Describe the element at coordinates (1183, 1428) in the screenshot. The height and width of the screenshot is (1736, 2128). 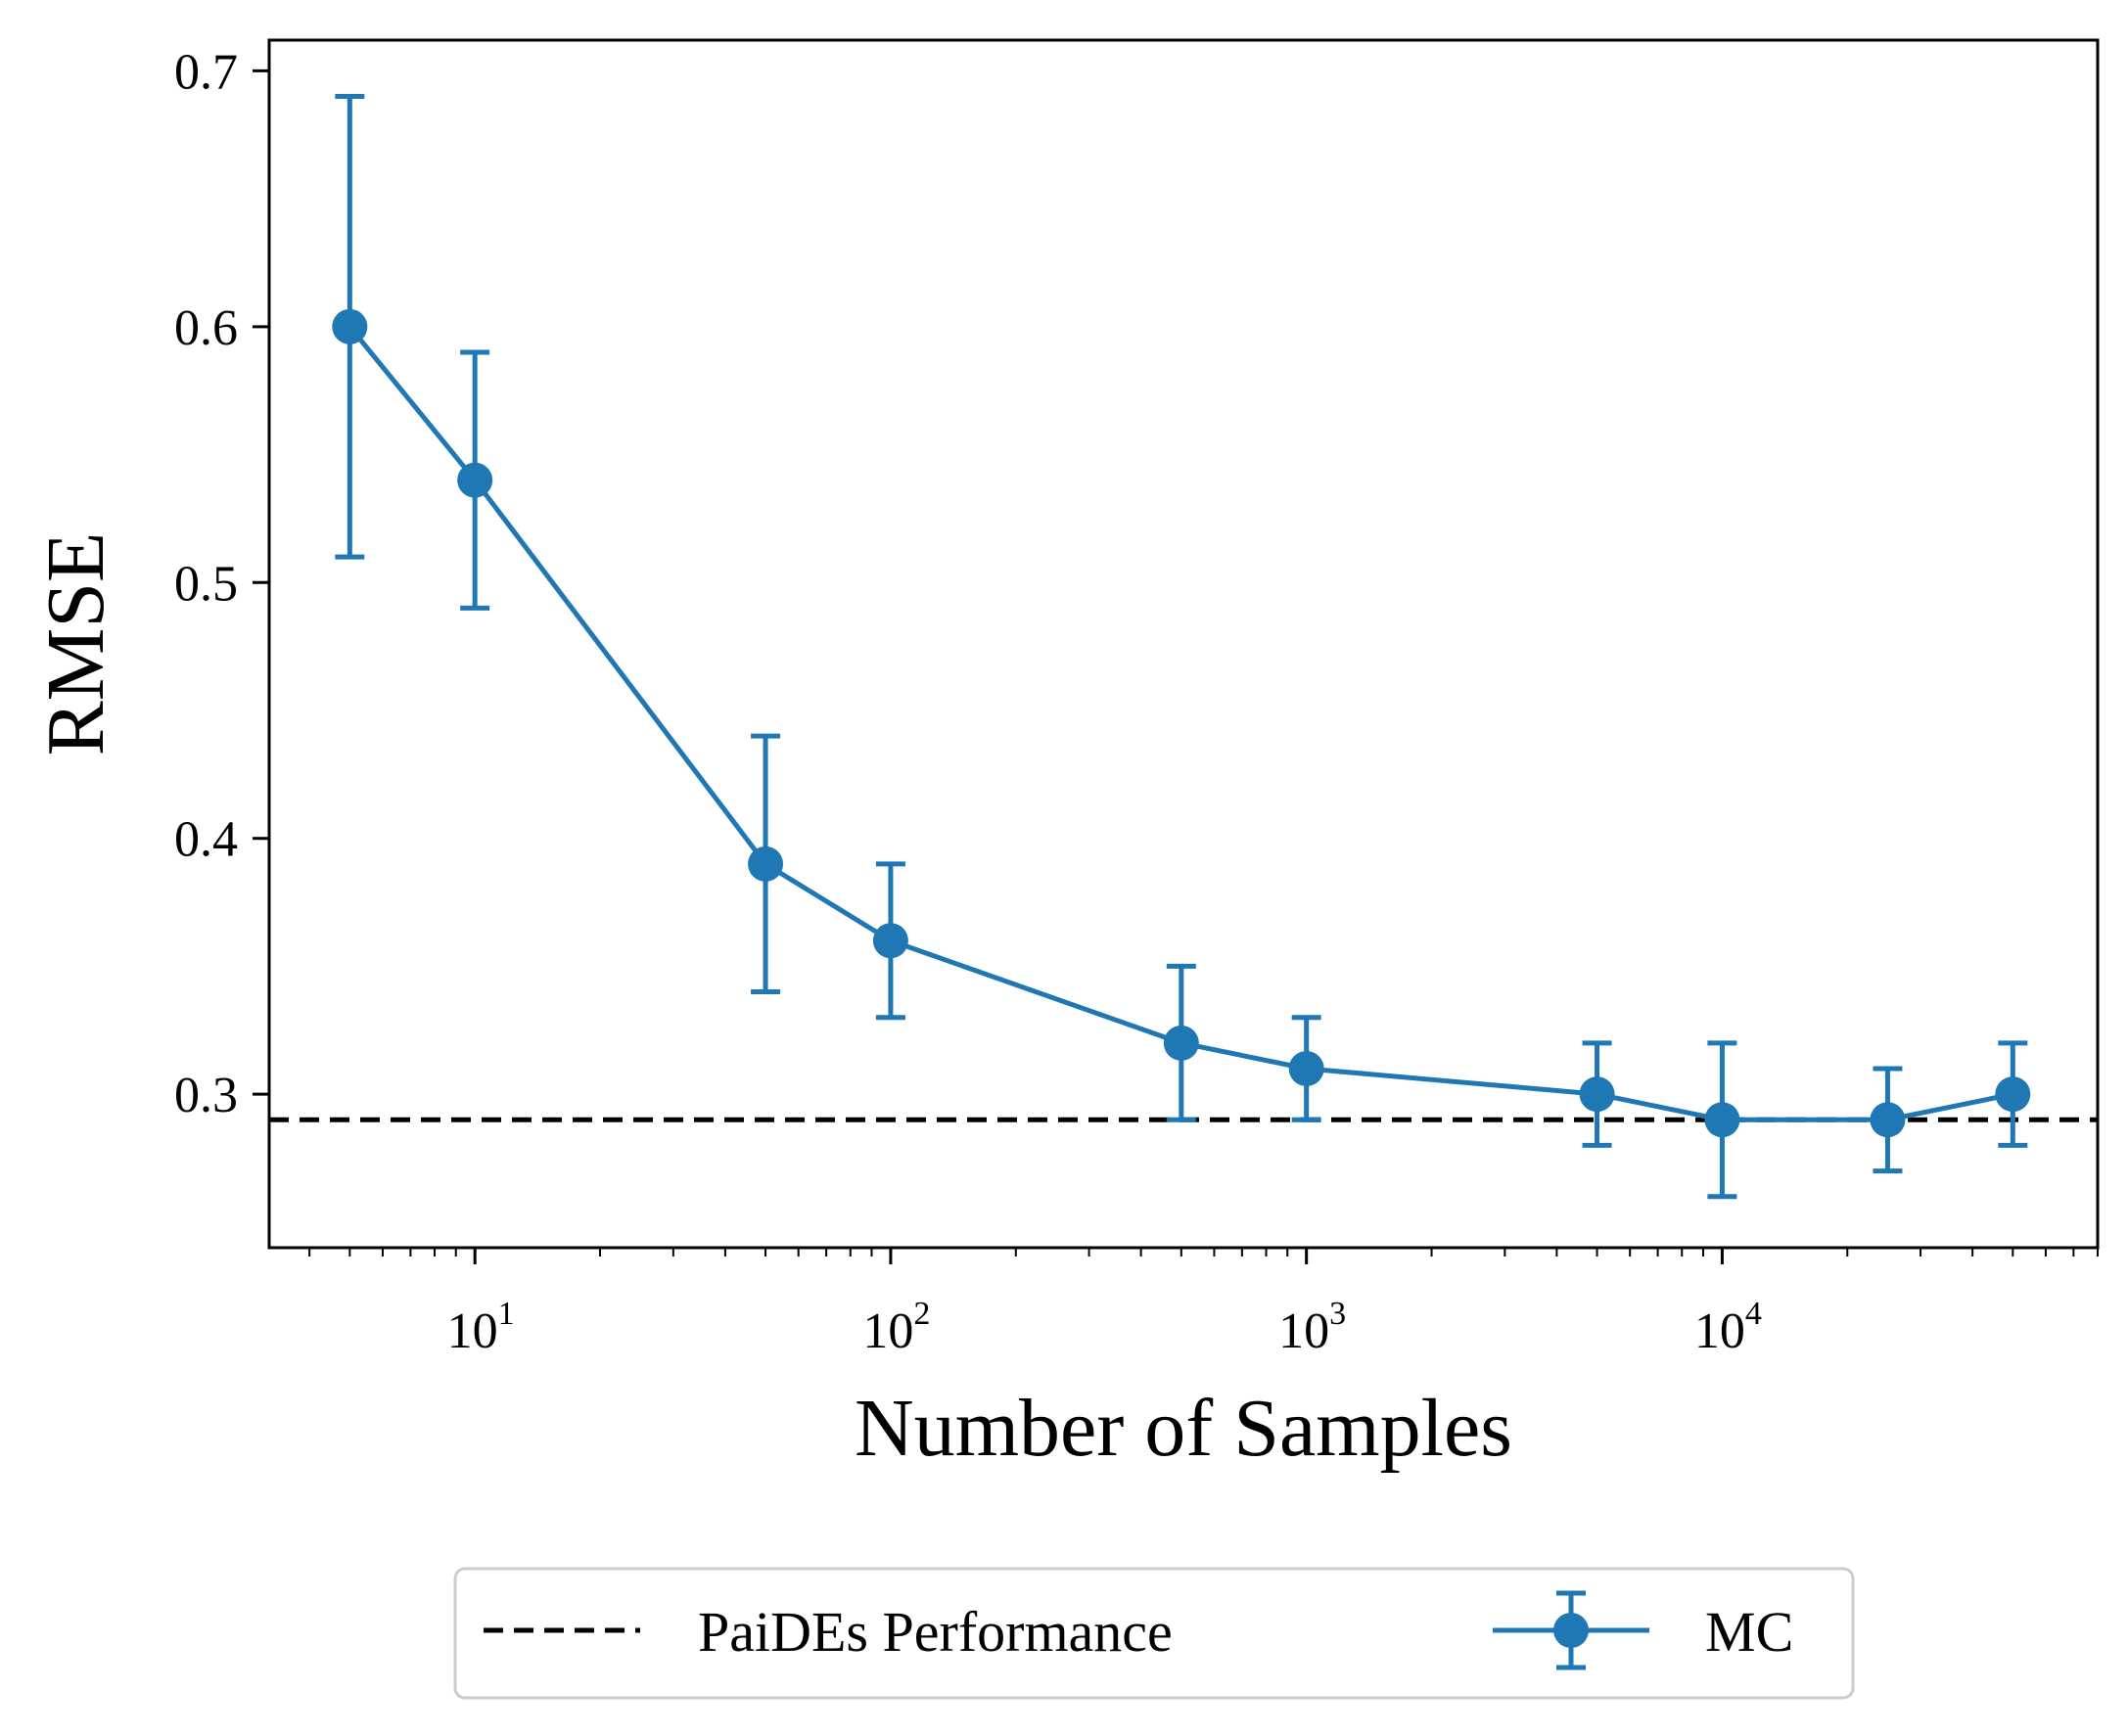
I see `x-axis-title: Number of Samples` at that location.